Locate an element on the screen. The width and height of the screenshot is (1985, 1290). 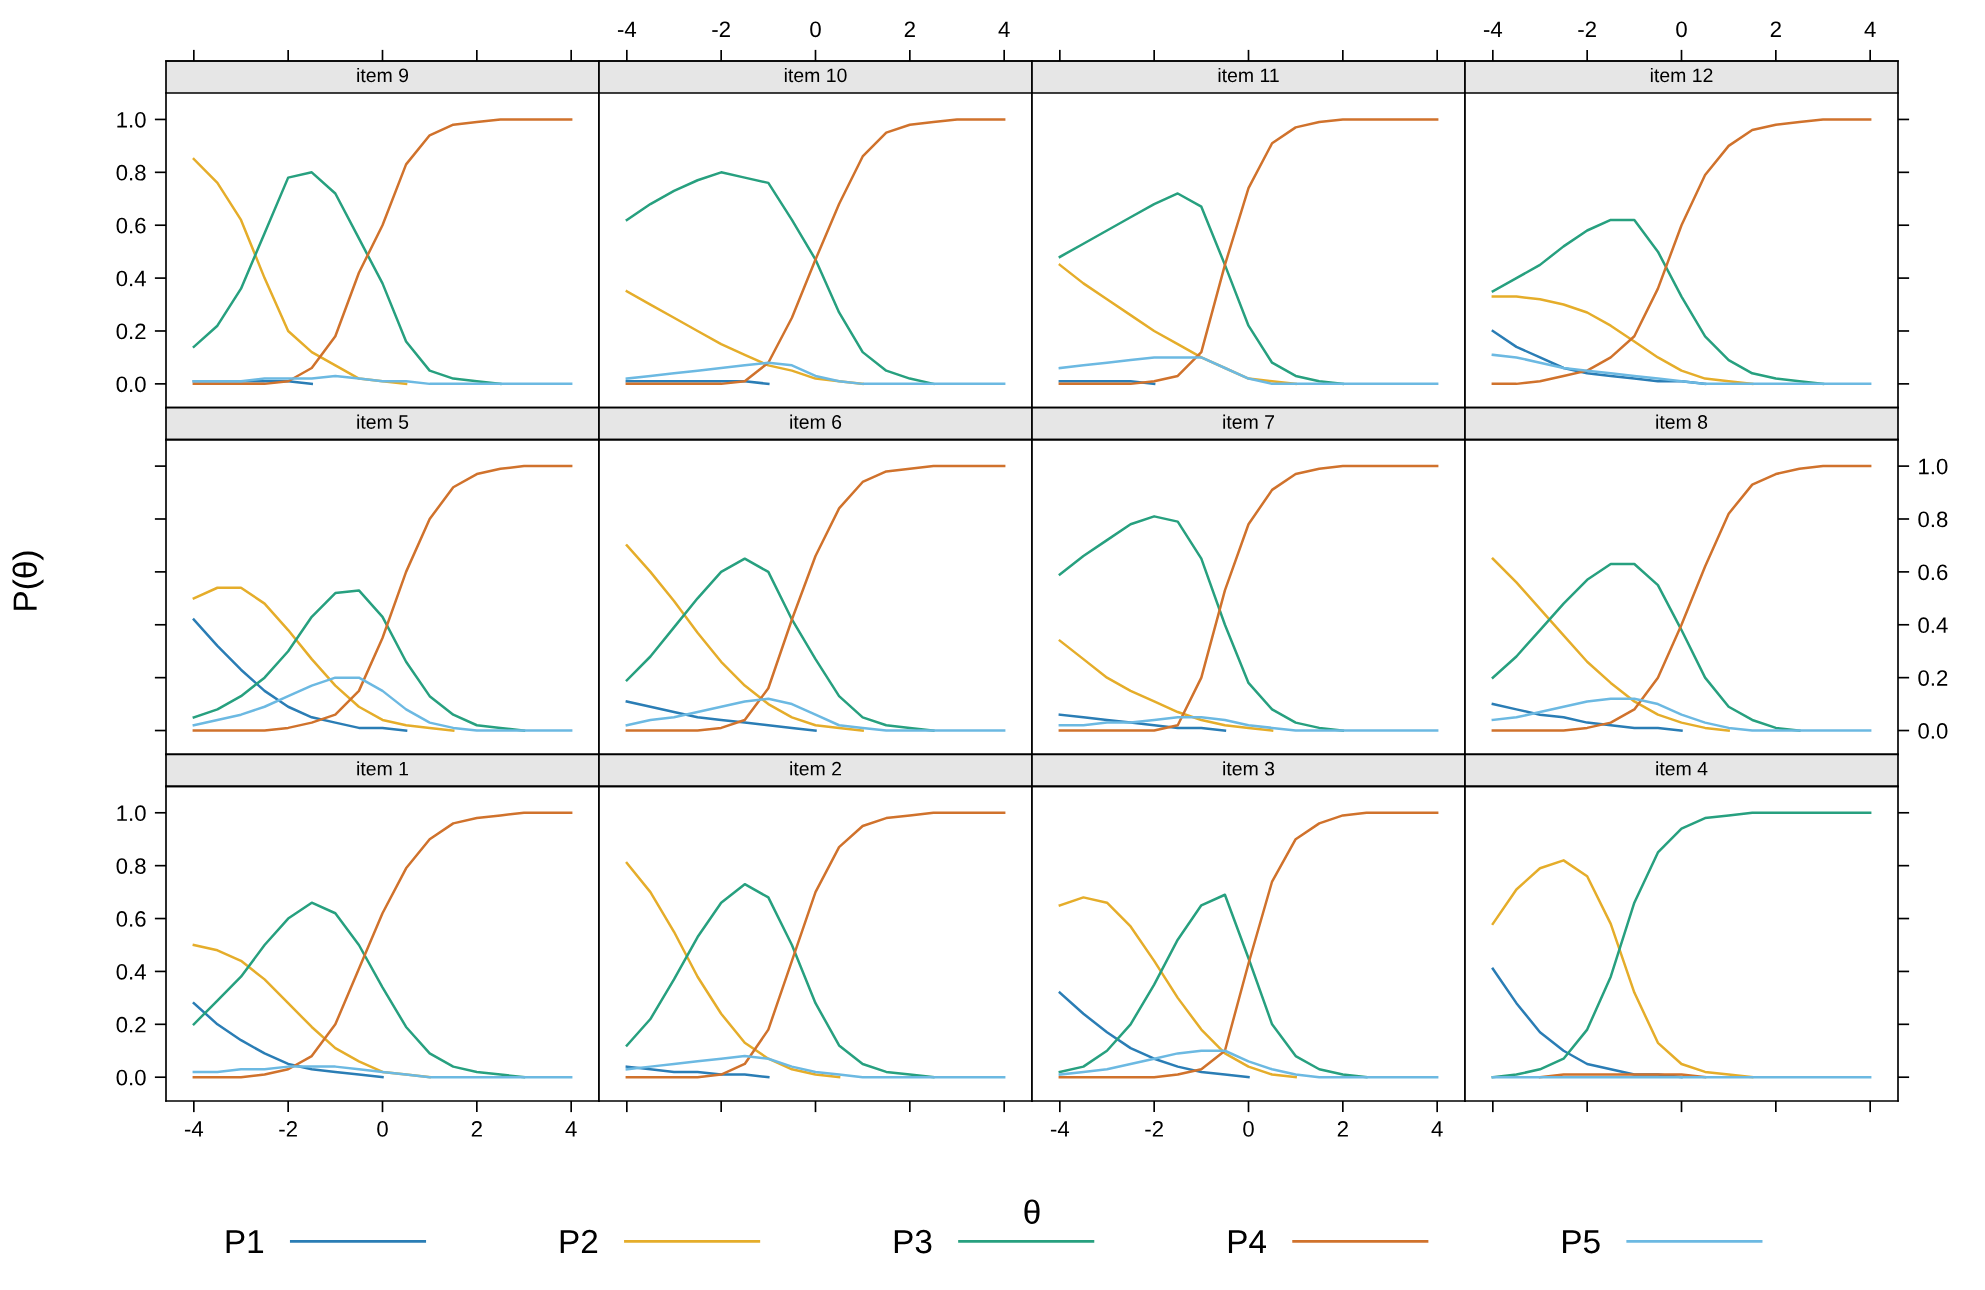
legend-label: P1 is located at coordinates (245, 1242).